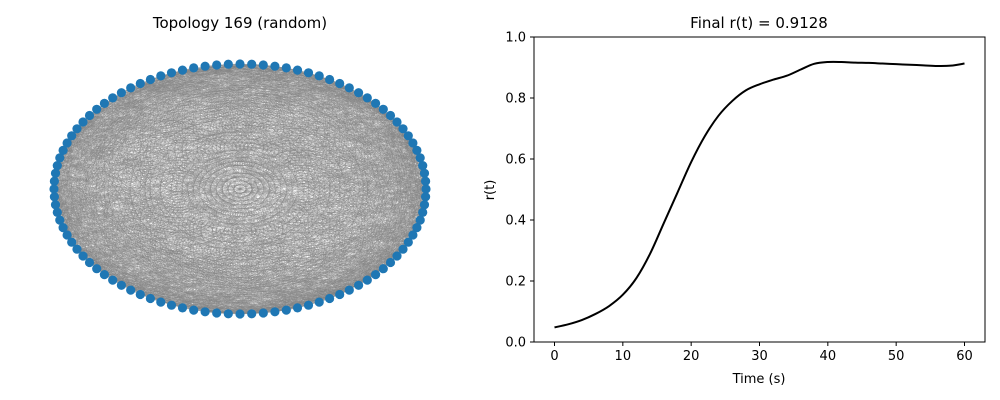  I want to click on x-tick-label: 20, so click(691, 356).